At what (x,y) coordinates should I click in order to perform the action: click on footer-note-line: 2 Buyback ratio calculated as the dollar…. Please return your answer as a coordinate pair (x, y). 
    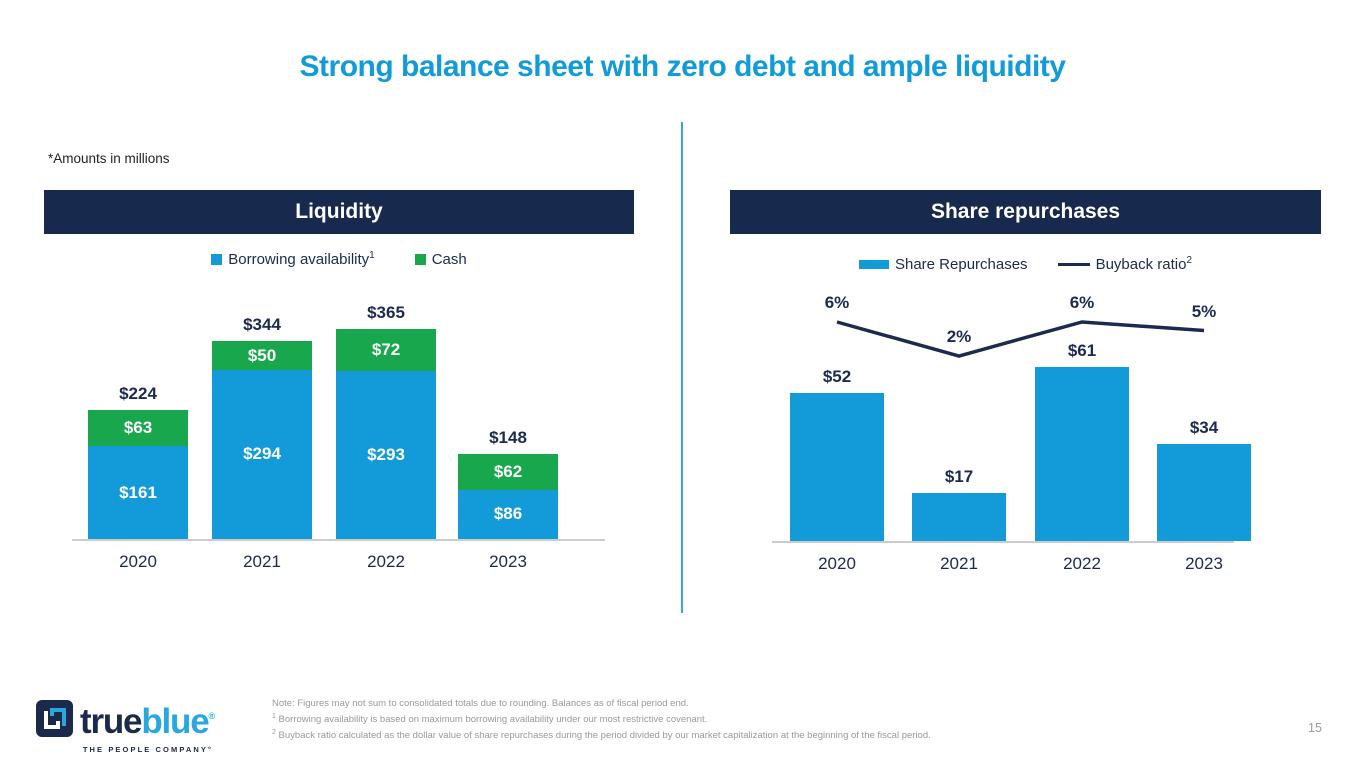
    Looking at the image, I should click on (601, 735).